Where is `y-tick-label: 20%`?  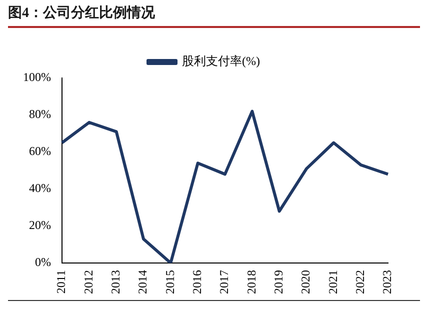
y-tick-label: 20% is located at coordinates (39, 225).